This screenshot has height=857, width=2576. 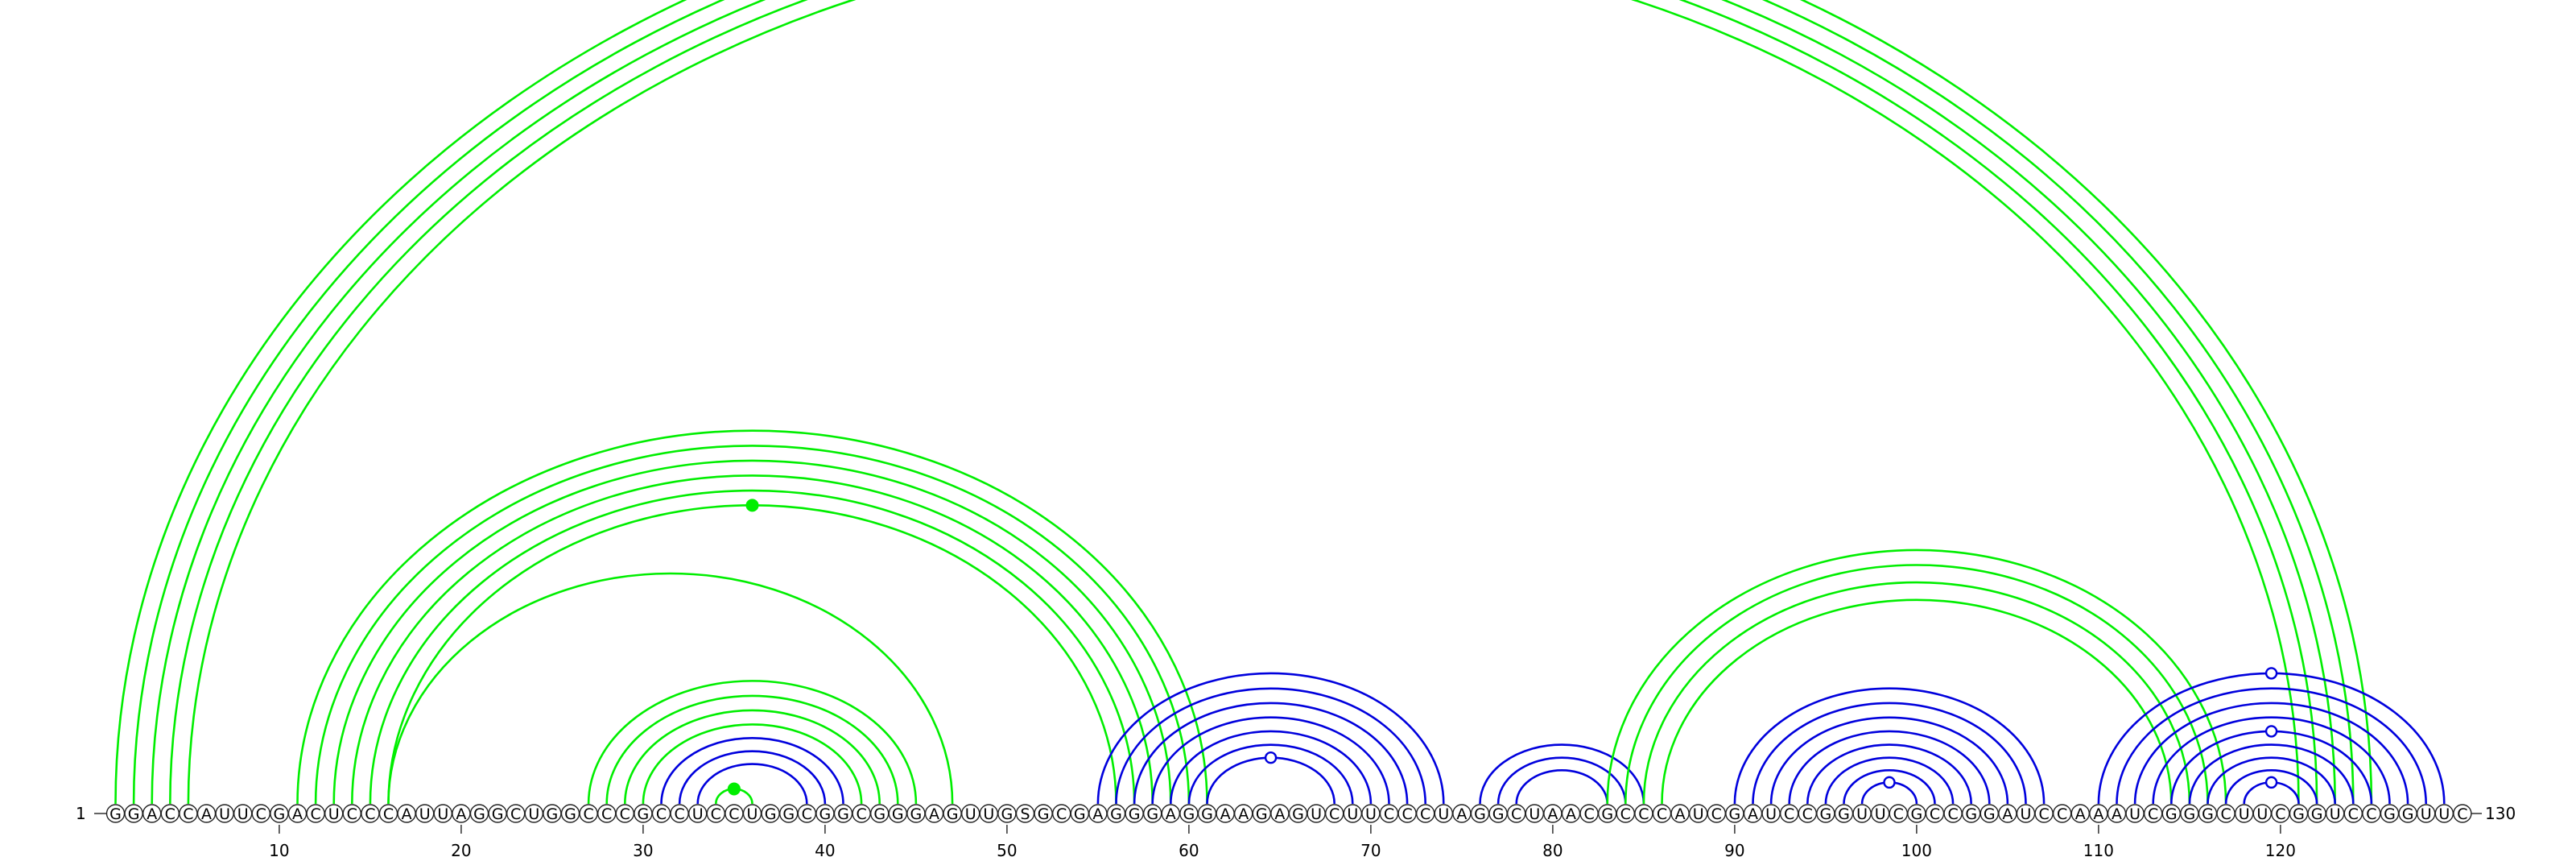 I want to click on tick-label-50: 50, so click(x=1007, y=849).